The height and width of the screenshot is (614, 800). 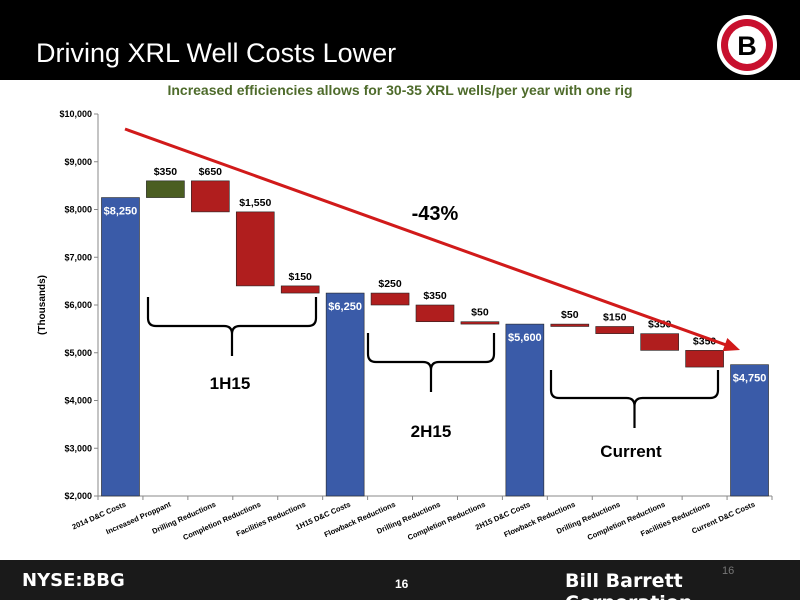 I want to click on data-label: $650, so click(x=211, y=172).